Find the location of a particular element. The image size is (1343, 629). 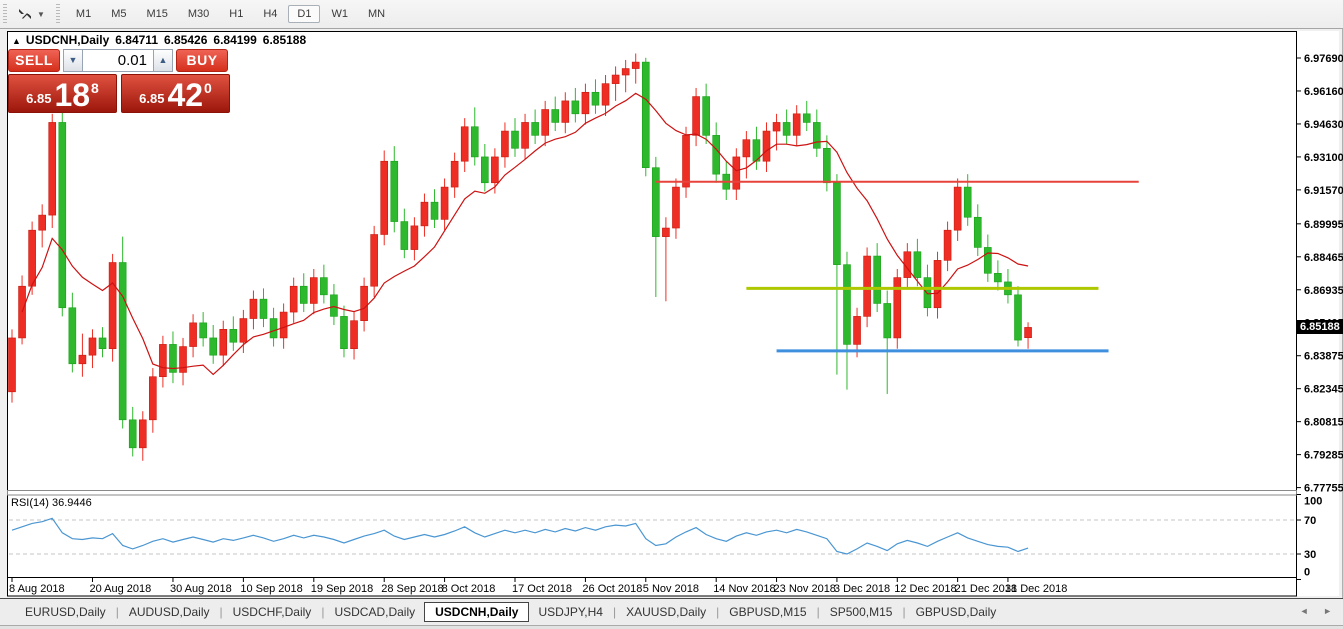

svg-text: 100 is located at coordinates (1313, 502).